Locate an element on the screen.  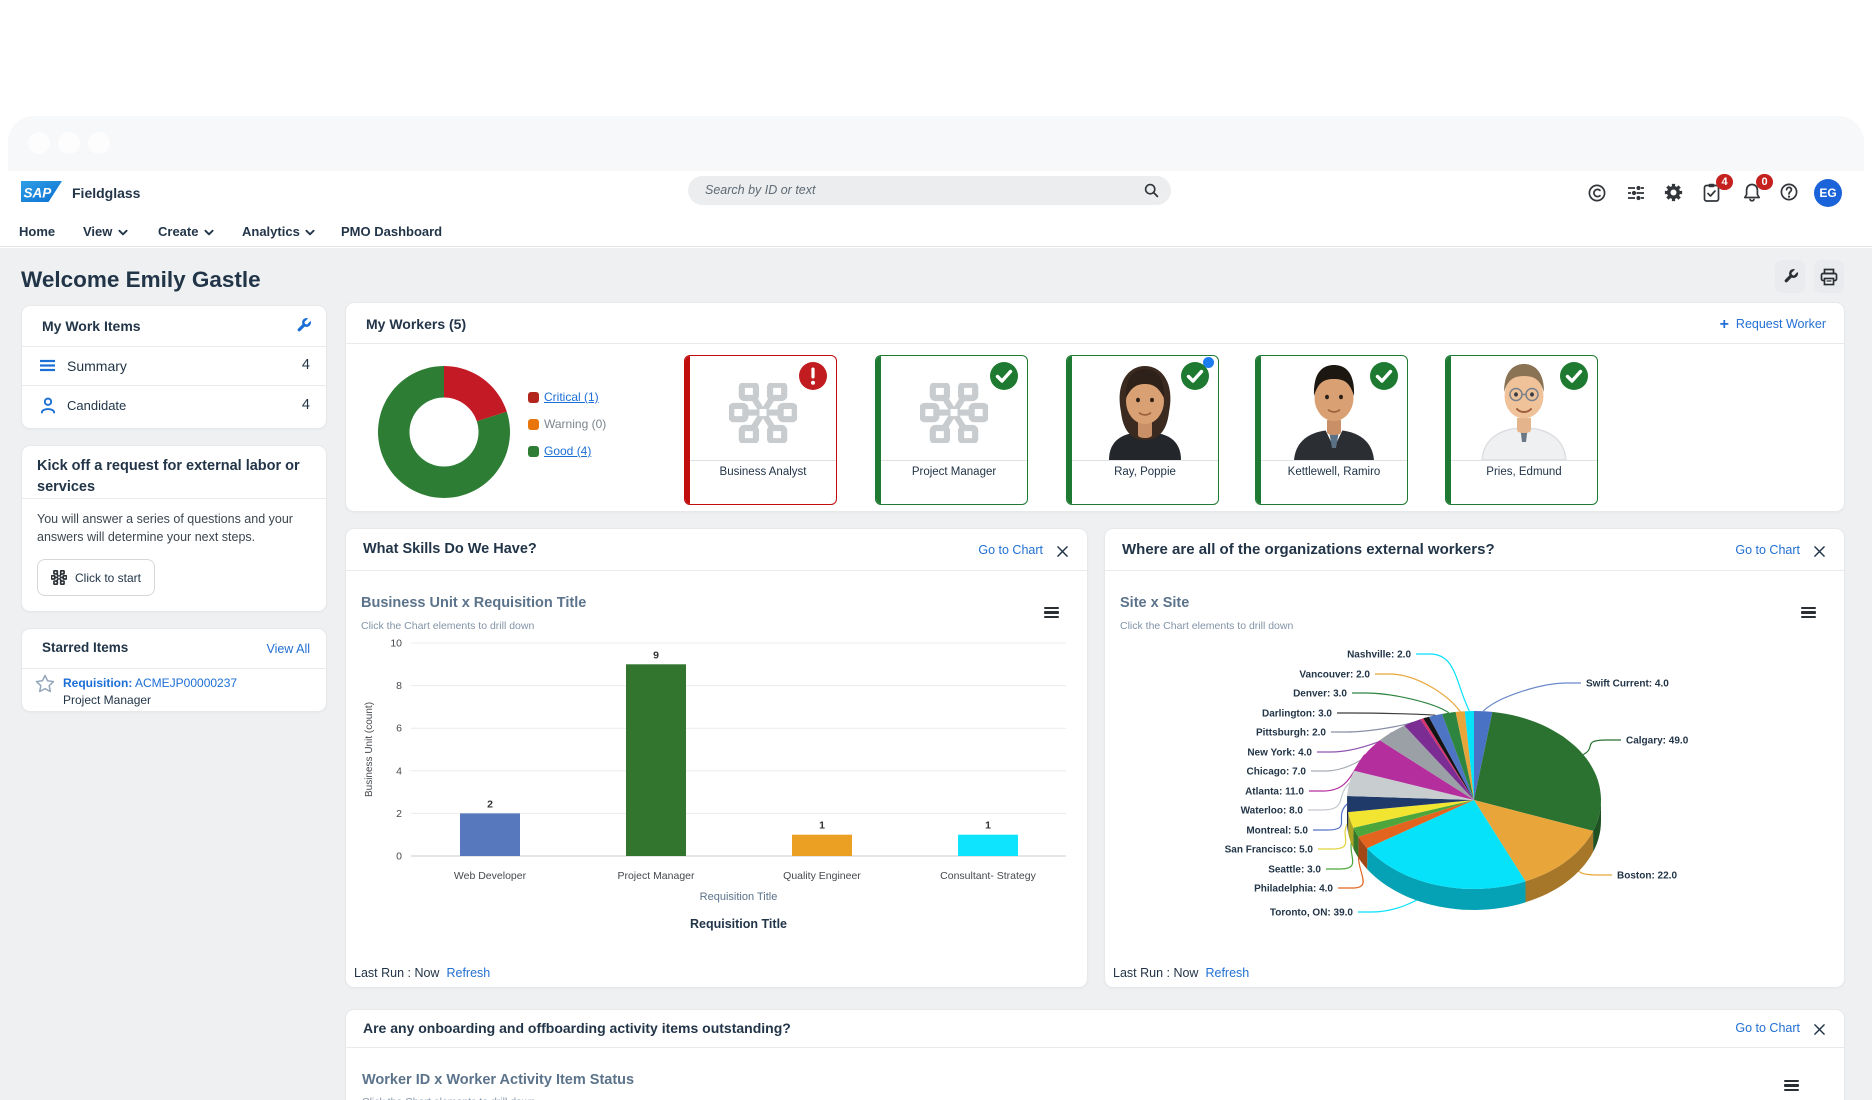
svg-text: Project Manager is located at coordinates (656, 876).